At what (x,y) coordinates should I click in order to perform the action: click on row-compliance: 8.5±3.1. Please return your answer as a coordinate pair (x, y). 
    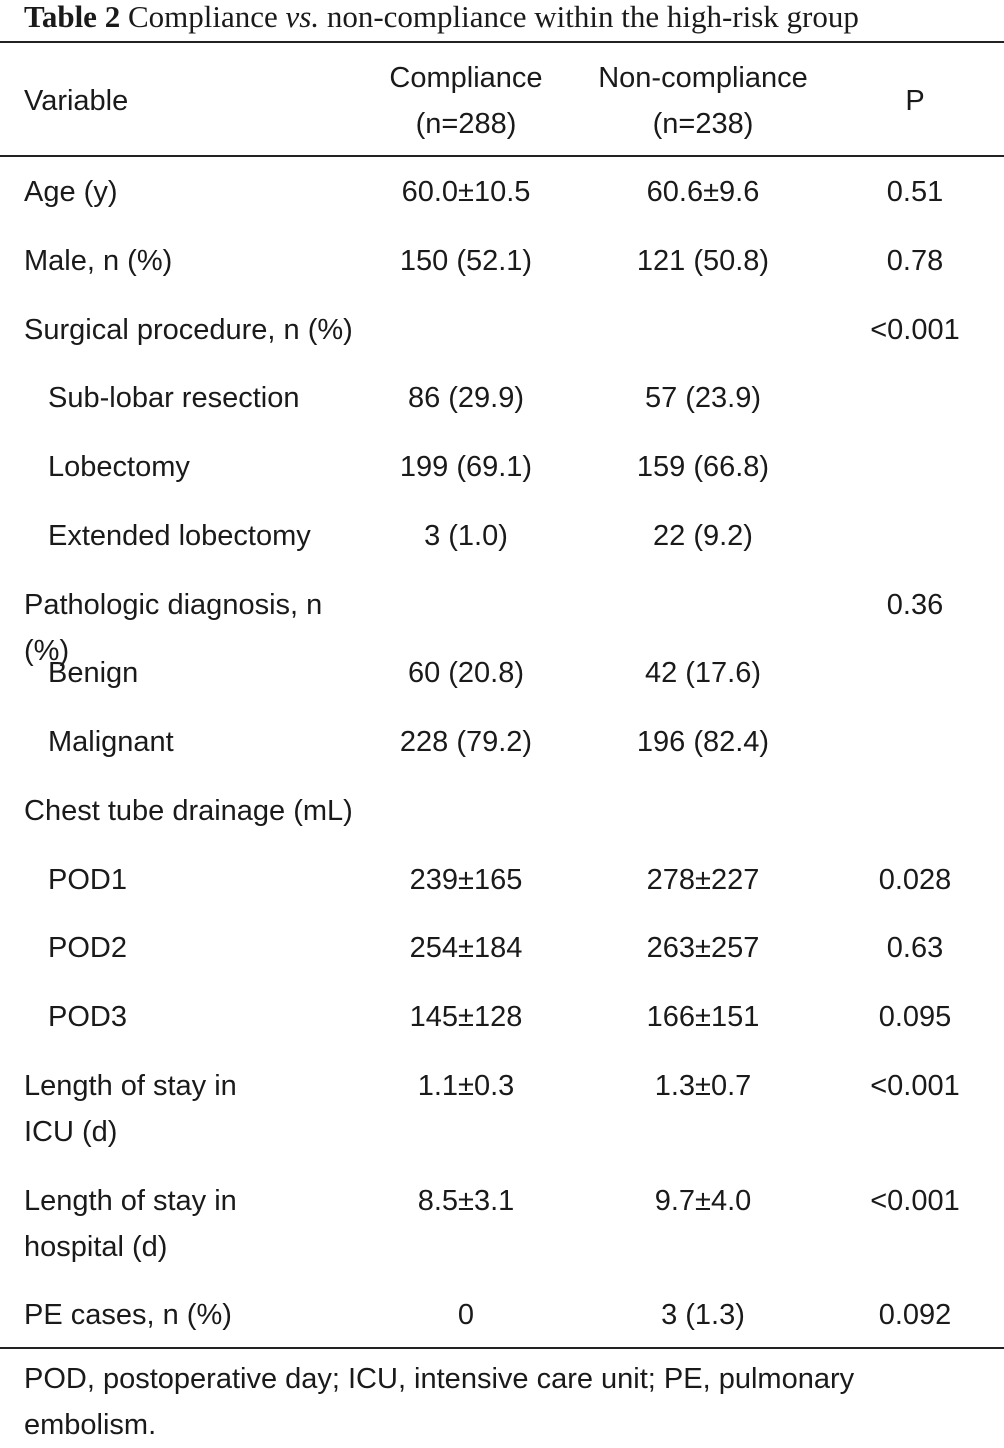
    Looking at the image, I should click on (466, 1201).